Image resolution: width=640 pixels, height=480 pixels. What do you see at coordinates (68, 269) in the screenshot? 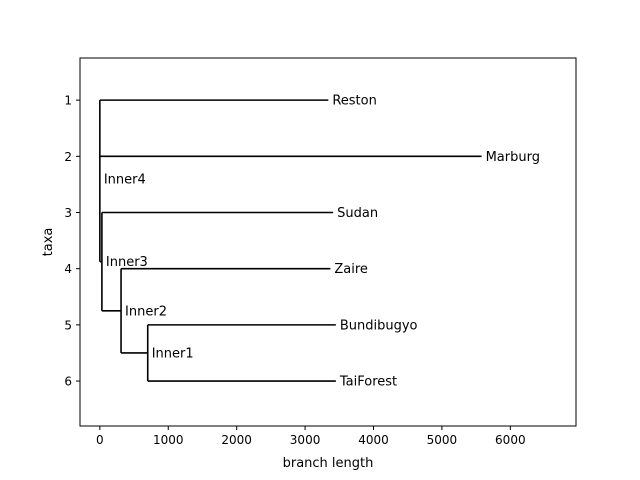
I see `y-tick-label: 4` at bounding box center [68, 269].